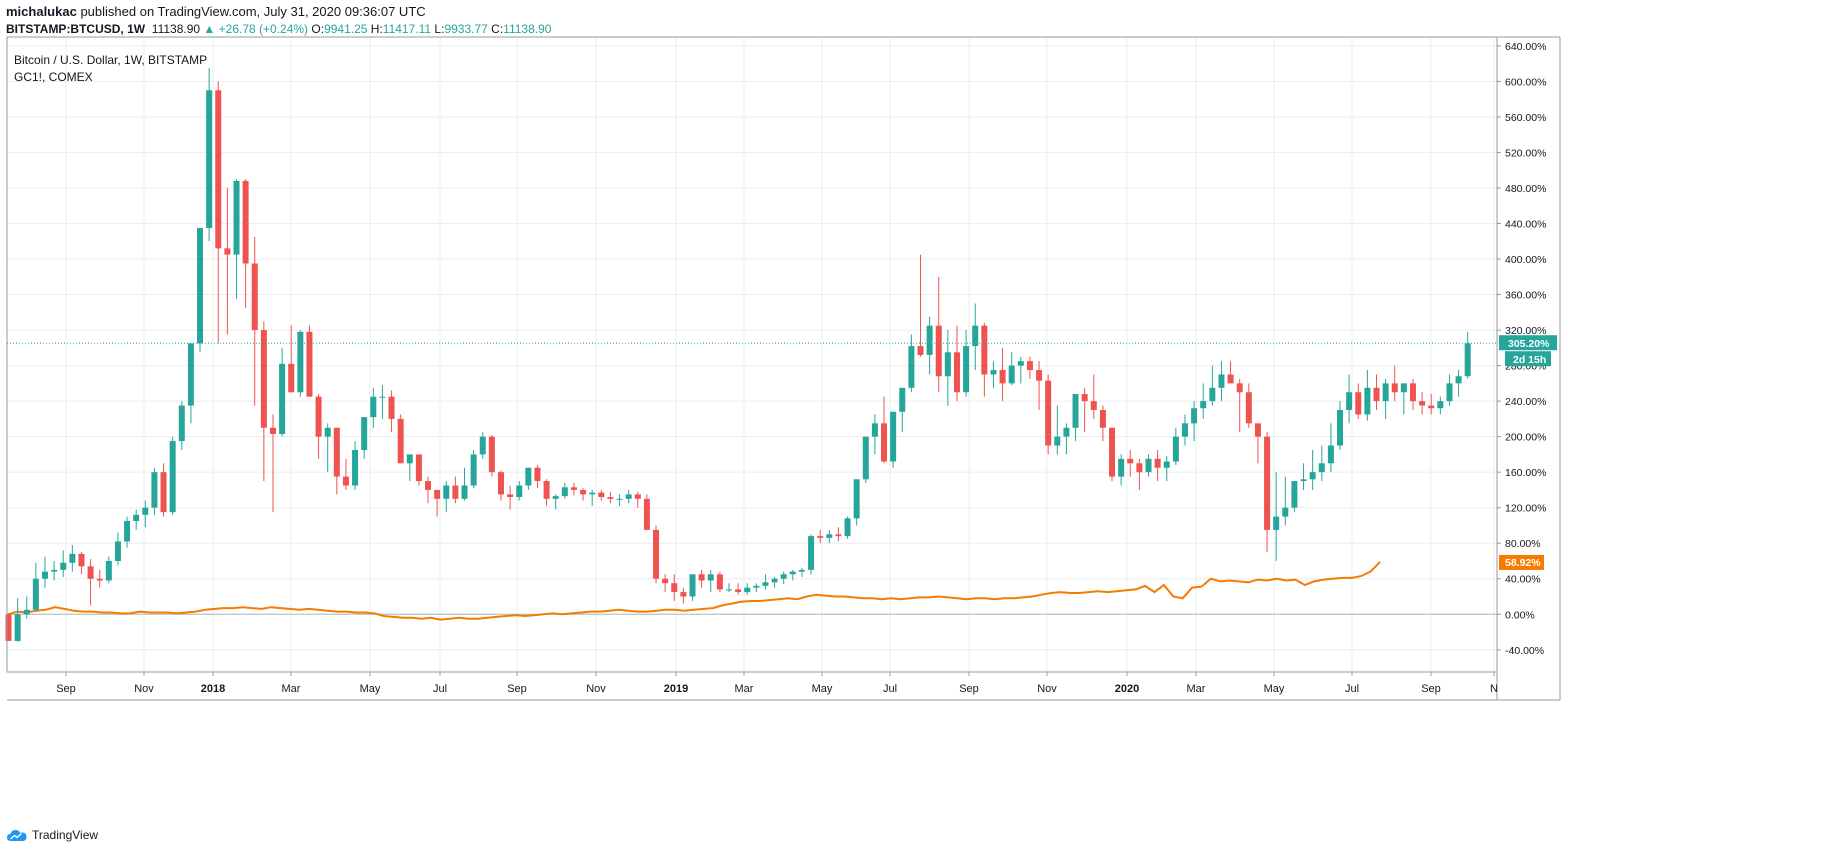 This screenshot has width=1828, height=849. I want to click on footer-brand: TradingView, so click(52, 835).